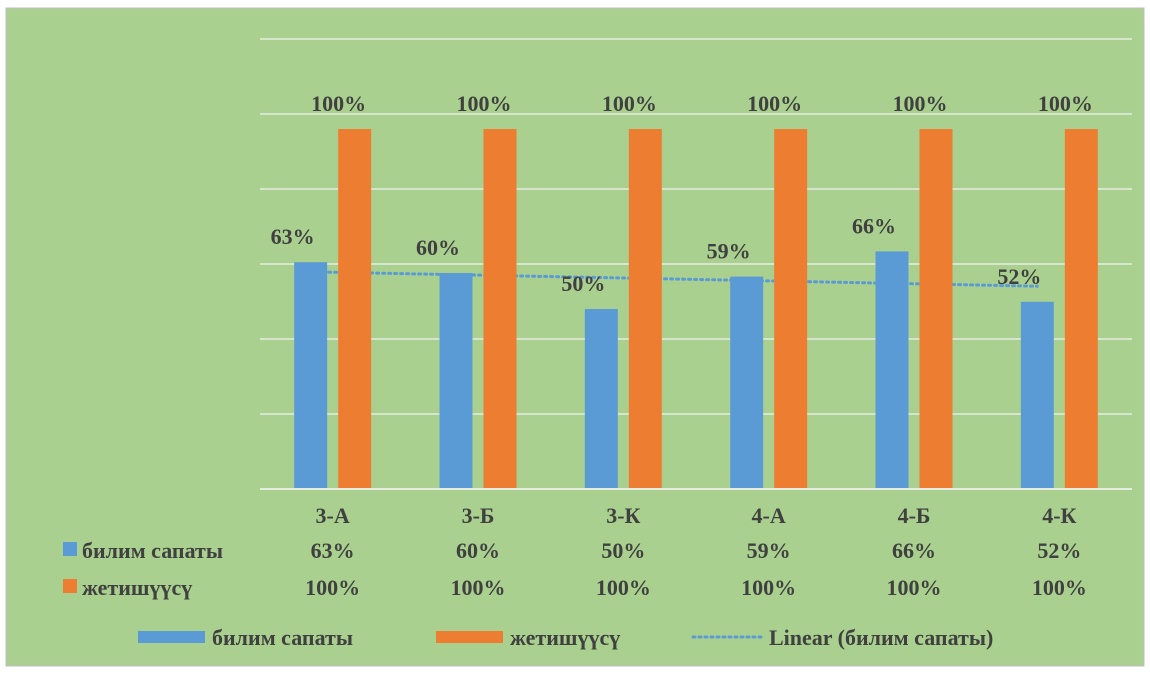 The height and width of the screenshot is (679, 1150). I want to click on table-cell: 60%, so click(478, 550).